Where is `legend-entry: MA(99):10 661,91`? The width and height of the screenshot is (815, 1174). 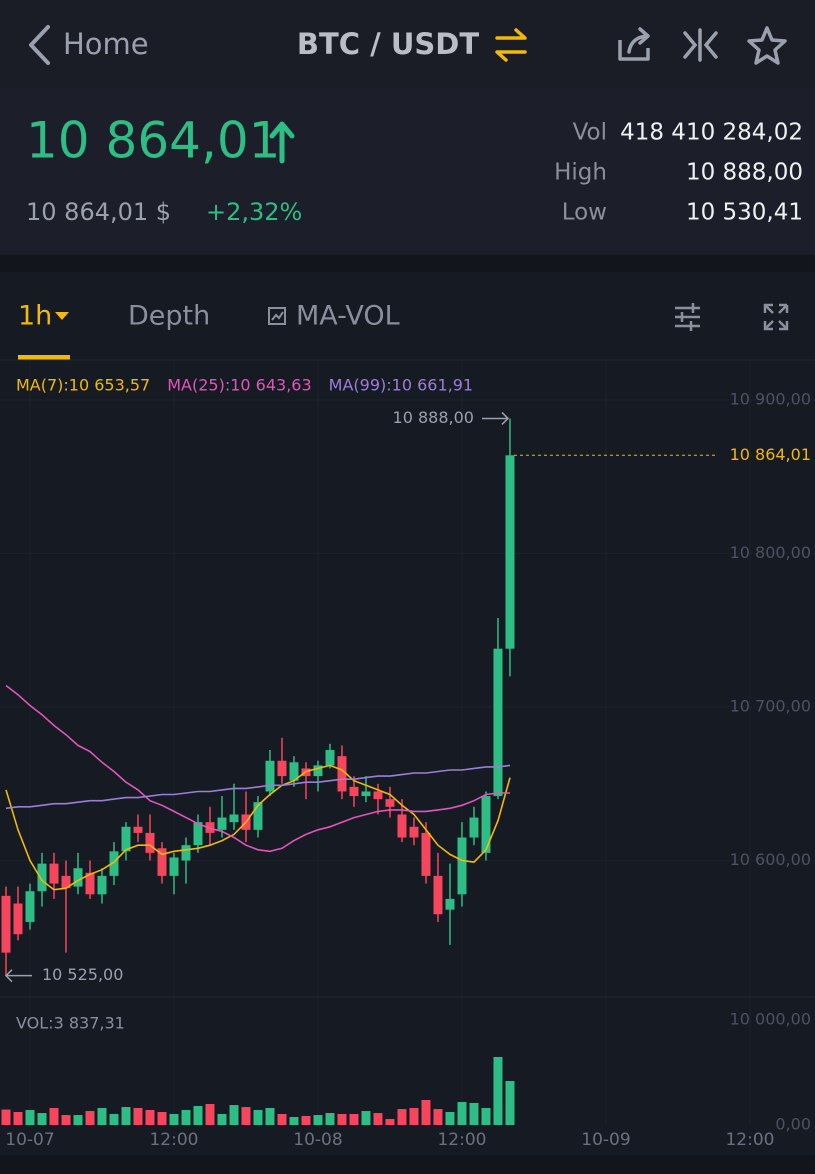
legend-entry: MA(99):10 661,91 is located at coordinates (401, 385).